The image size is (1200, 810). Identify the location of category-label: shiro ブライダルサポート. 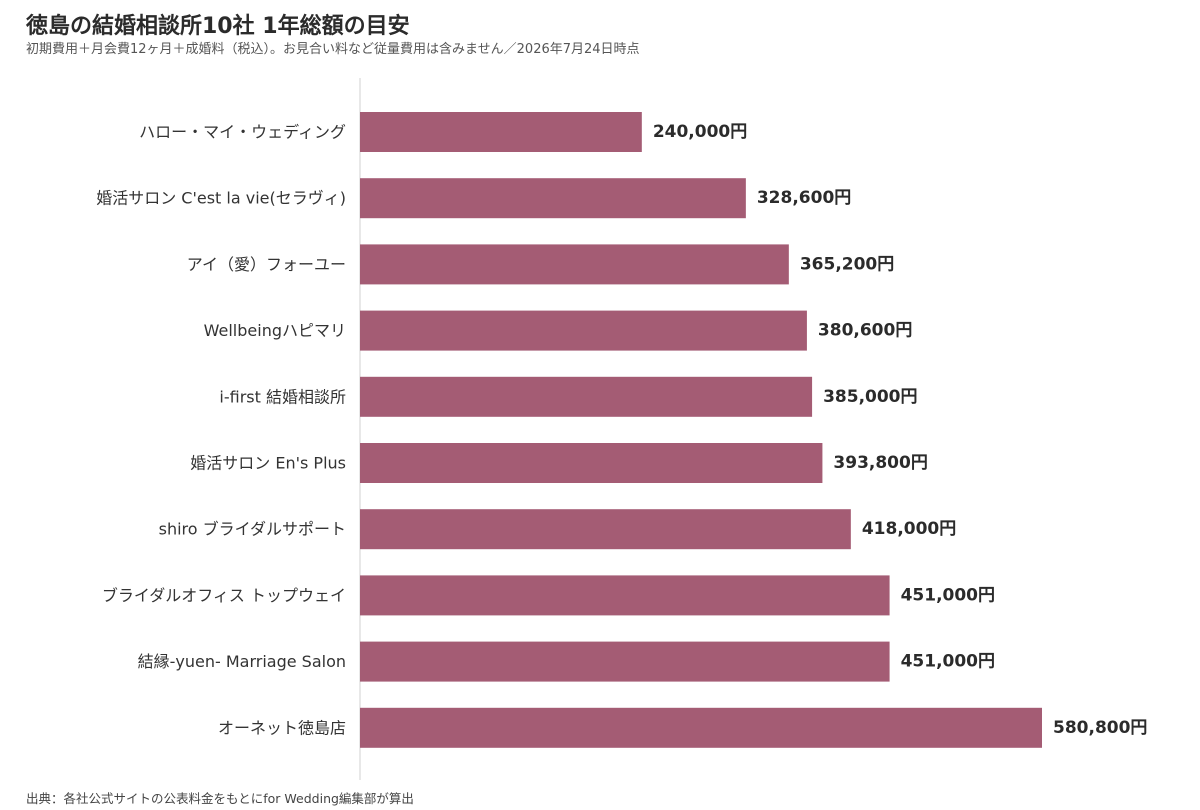
(252, 529).